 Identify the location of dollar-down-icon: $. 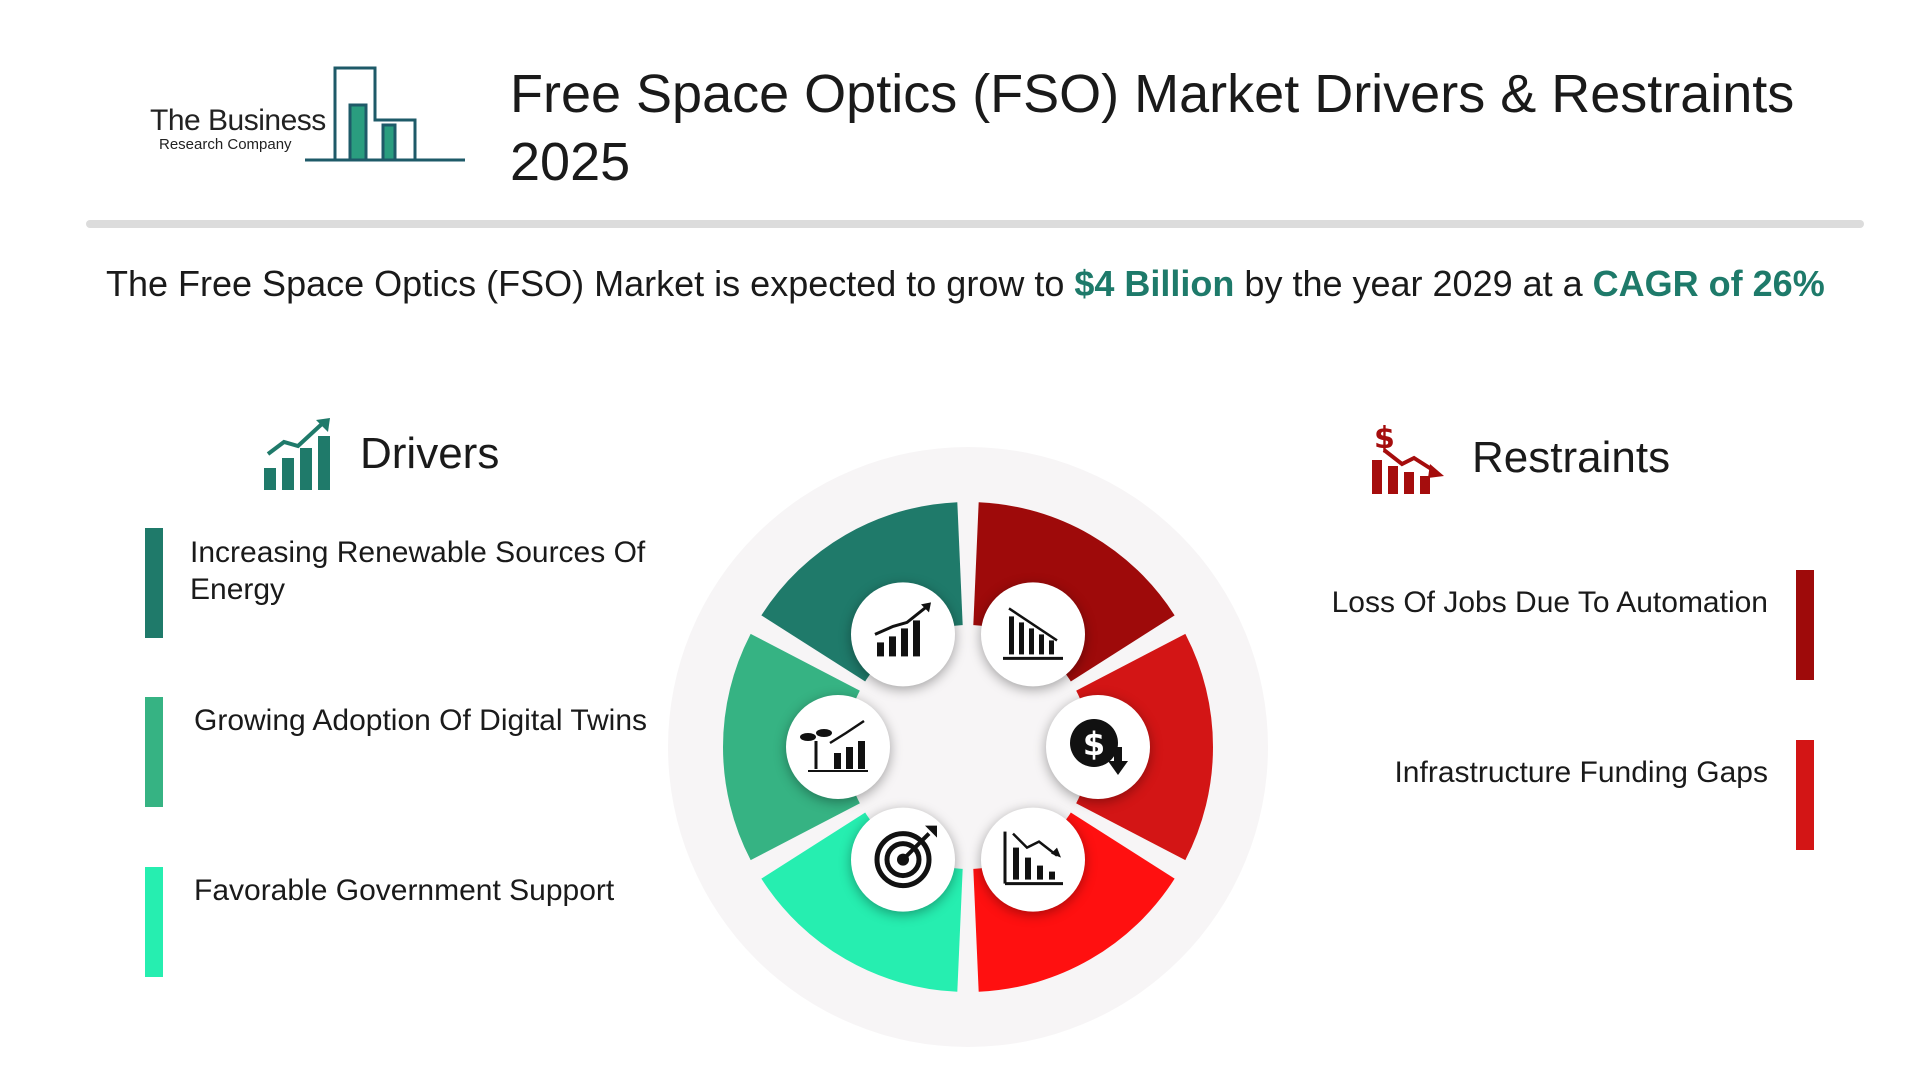
(1098, 747).